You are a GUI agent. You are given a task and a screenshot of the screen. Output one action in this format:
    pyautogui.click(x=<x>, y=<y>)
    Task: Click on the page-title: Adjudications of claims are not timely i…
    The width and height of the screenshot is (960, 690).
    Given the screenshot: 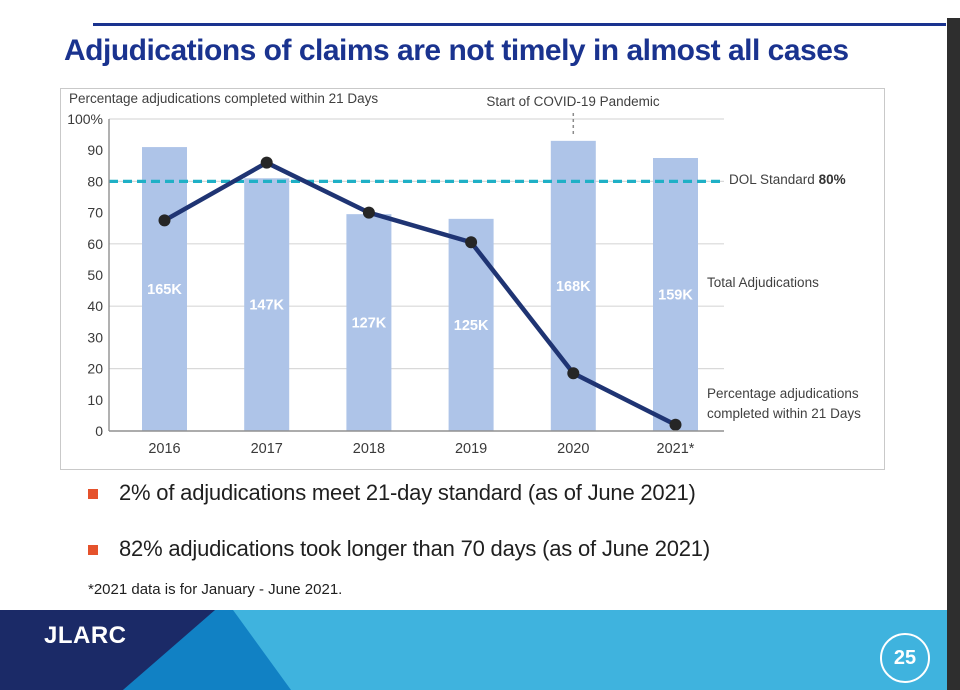 What is the action you would take?
    pyautogui.click(x=456, y=50)
    